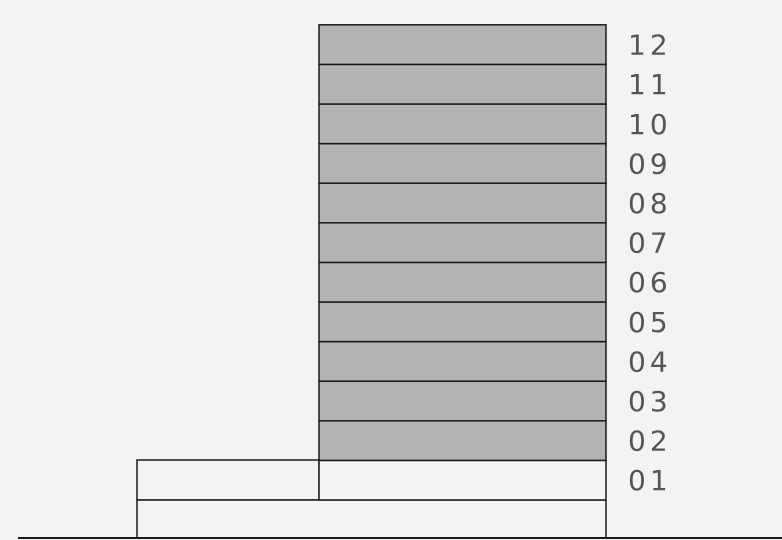  Describe the element at coordinates (371, 519) in the screenshot. I see `base-block` at that location.